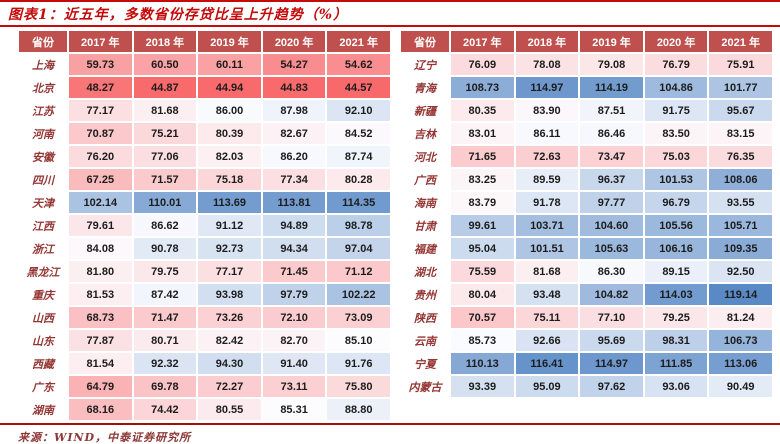 The width and height of the screenshot is (780, 444). I want to click on title-rule, so click(390, 26).